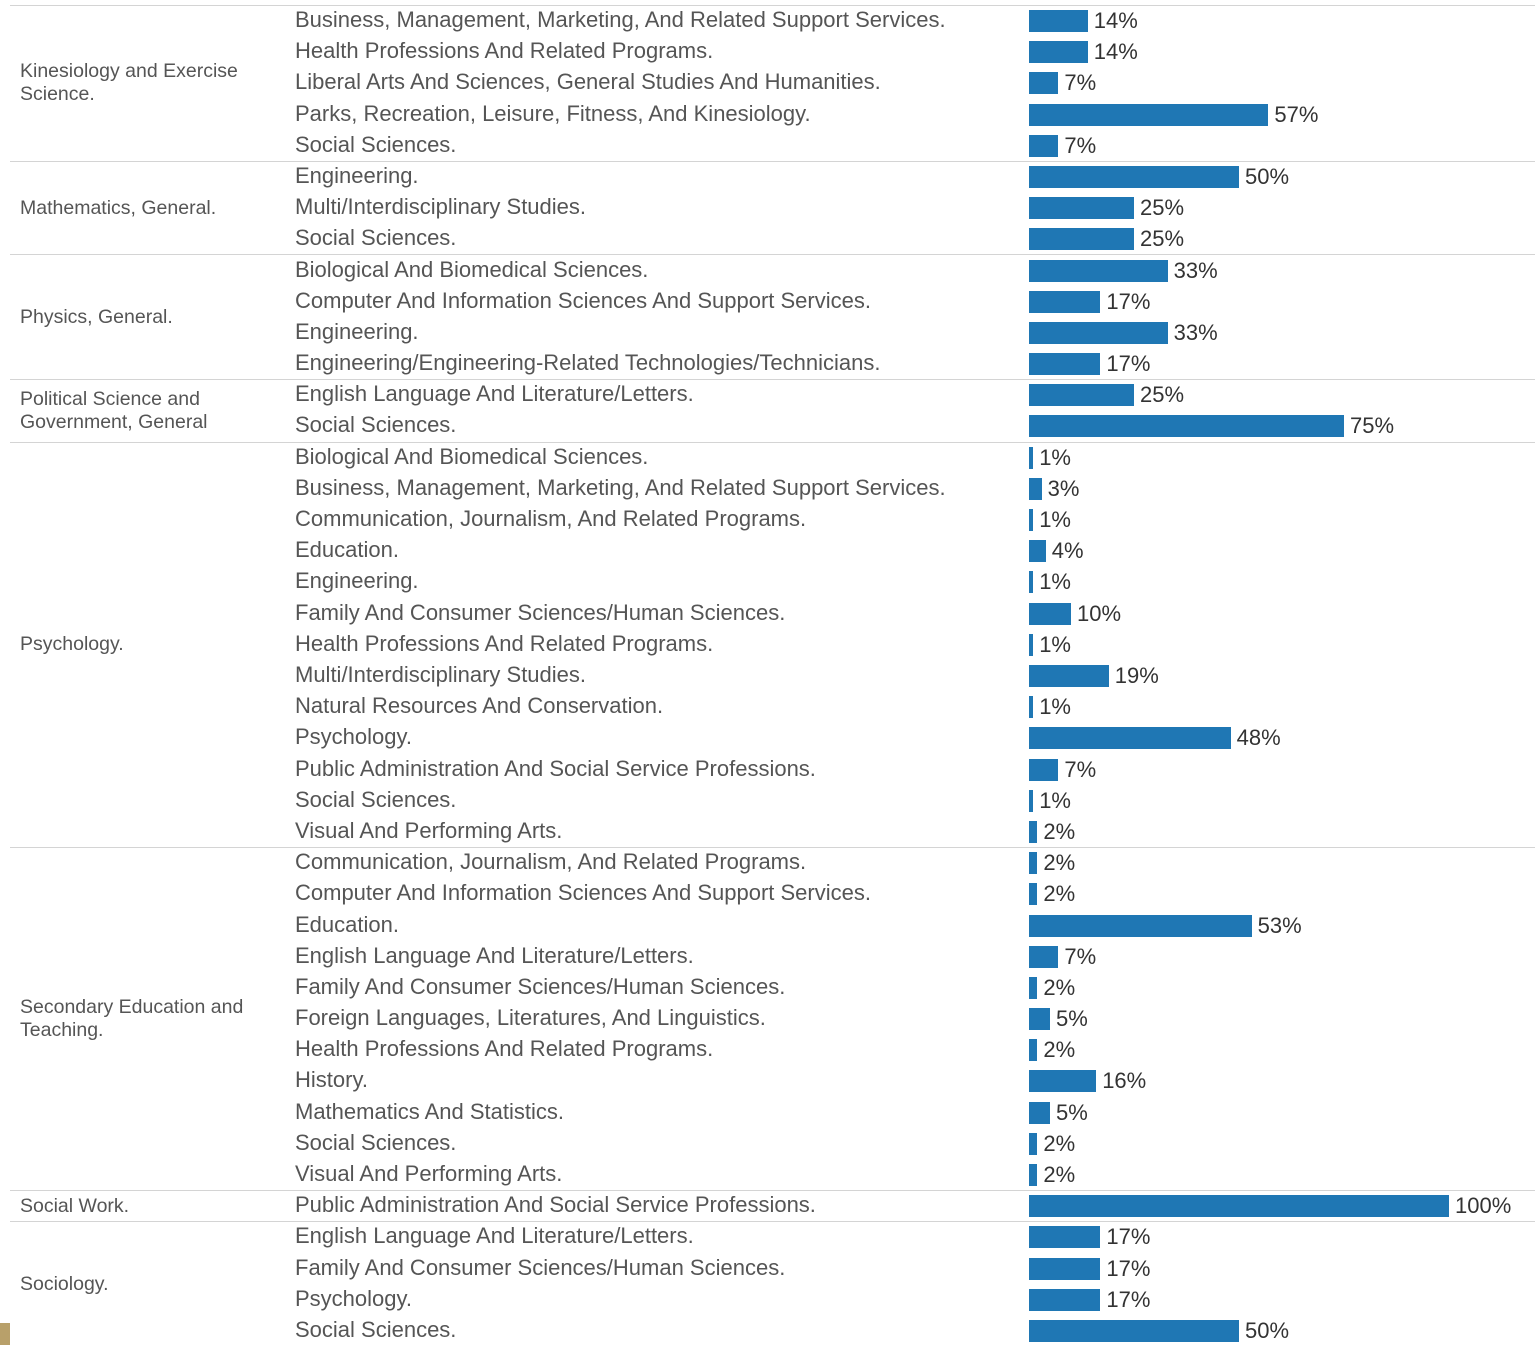  I want to click on category-label: Multi/Interdisciplinary Studies., so click(441, 207).